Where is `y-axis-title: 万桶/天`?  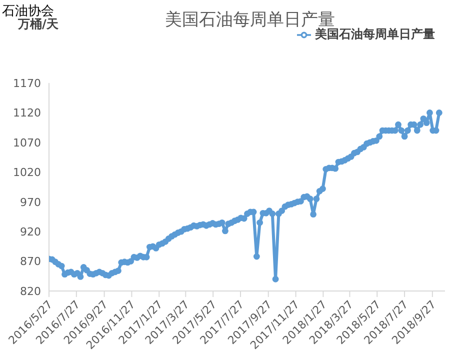
y-axis-title: 万桶/天 is located at coordinates (38, 24).